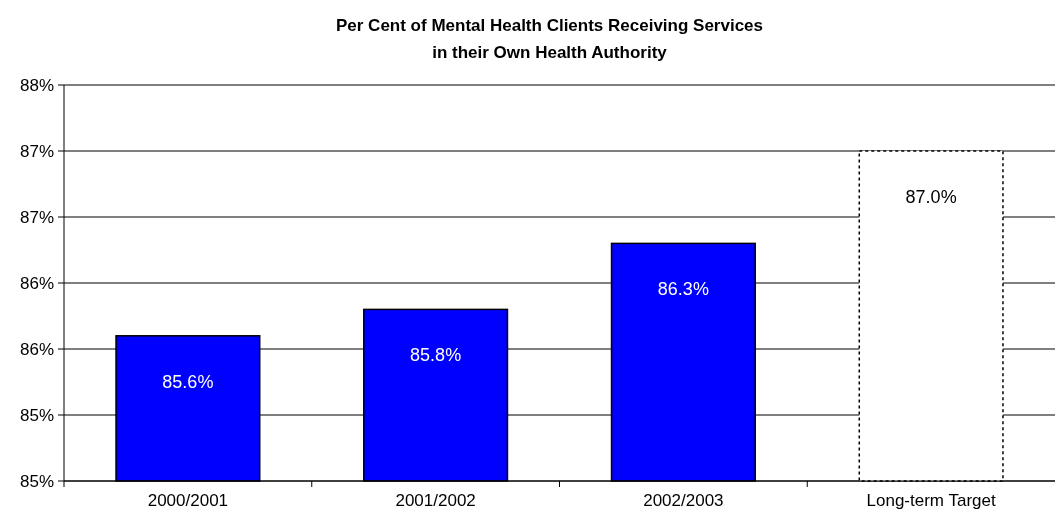 This screenshot has height=523, width=1055. I want to click on x-tick-label: 2002/2003, so click(683, 500).